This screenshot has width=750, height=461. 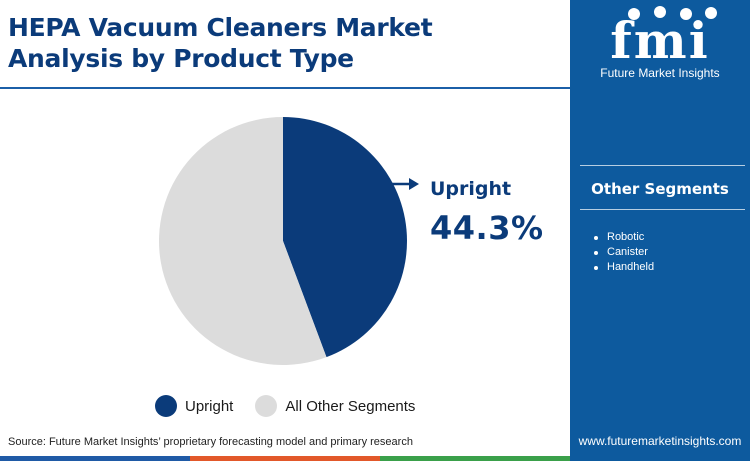 What do you see at coordinates (285, 88) in the screenshot?
I see `title-divider` at bounding box center [285, 88].